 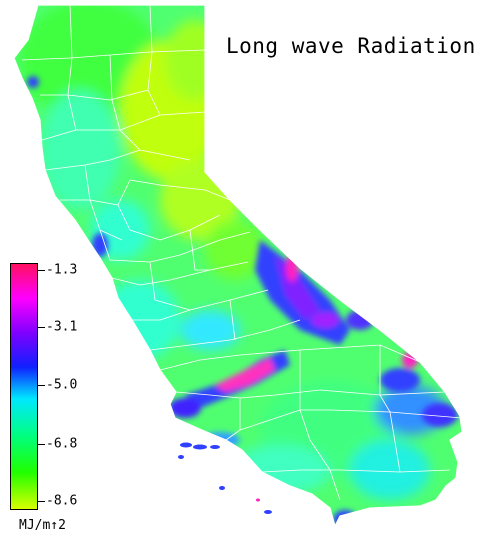 What do you see at coordinates (62, 501) in the screenshot?
I see `legend-tick-label: -8.6` at bounding box center [62, 501].